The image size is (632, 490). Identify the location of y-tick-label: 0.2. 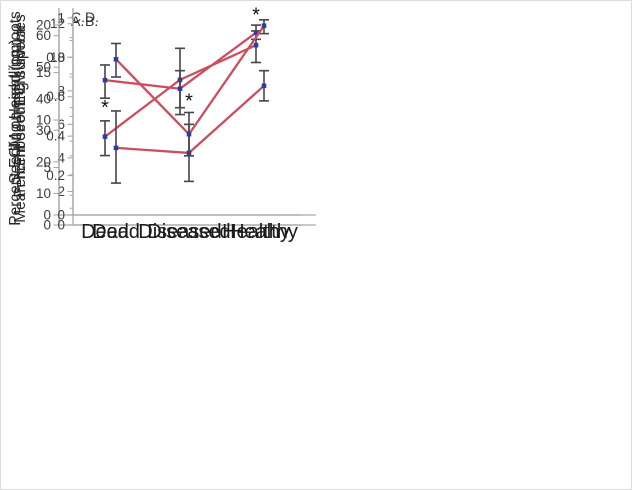
(55, 175).